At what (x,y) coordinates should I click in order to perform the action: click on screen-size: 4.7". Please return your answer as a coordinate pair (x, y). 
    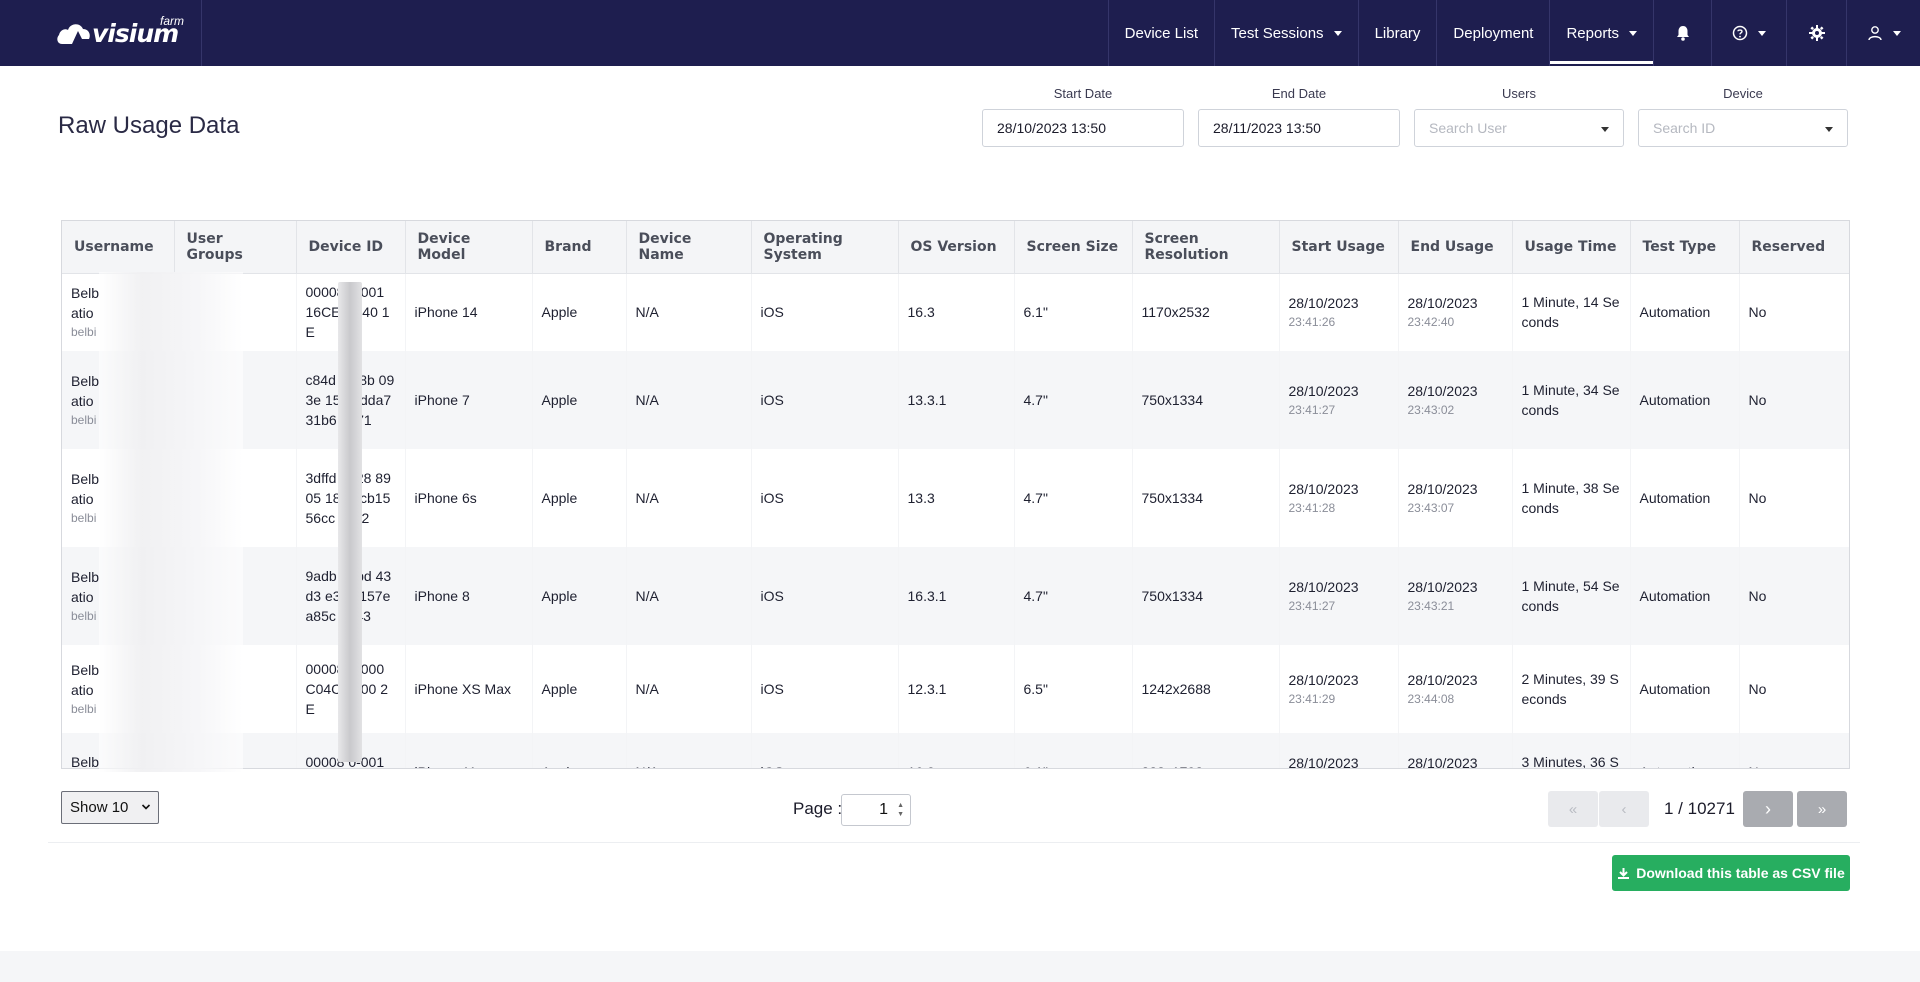
    Looking at the image, I should click on (1035, 400).